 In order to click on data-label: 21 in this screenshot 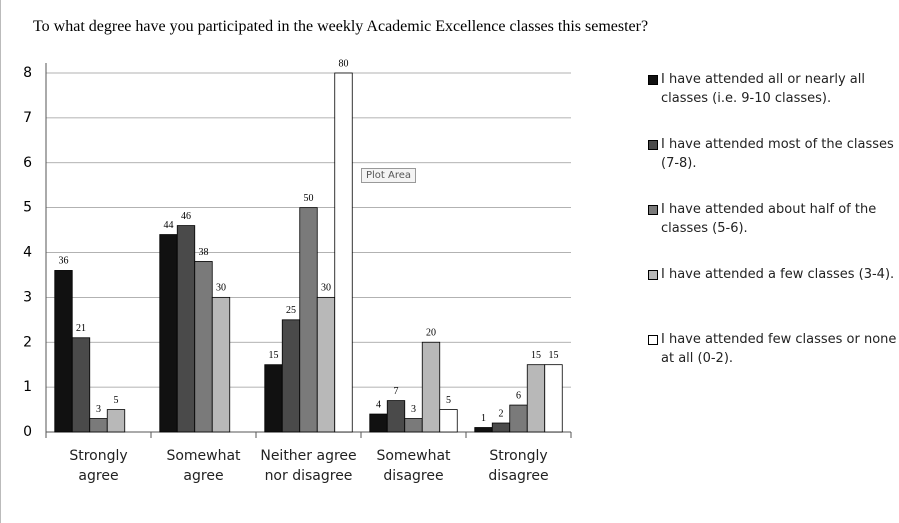, I will do `click(81, 328)`.